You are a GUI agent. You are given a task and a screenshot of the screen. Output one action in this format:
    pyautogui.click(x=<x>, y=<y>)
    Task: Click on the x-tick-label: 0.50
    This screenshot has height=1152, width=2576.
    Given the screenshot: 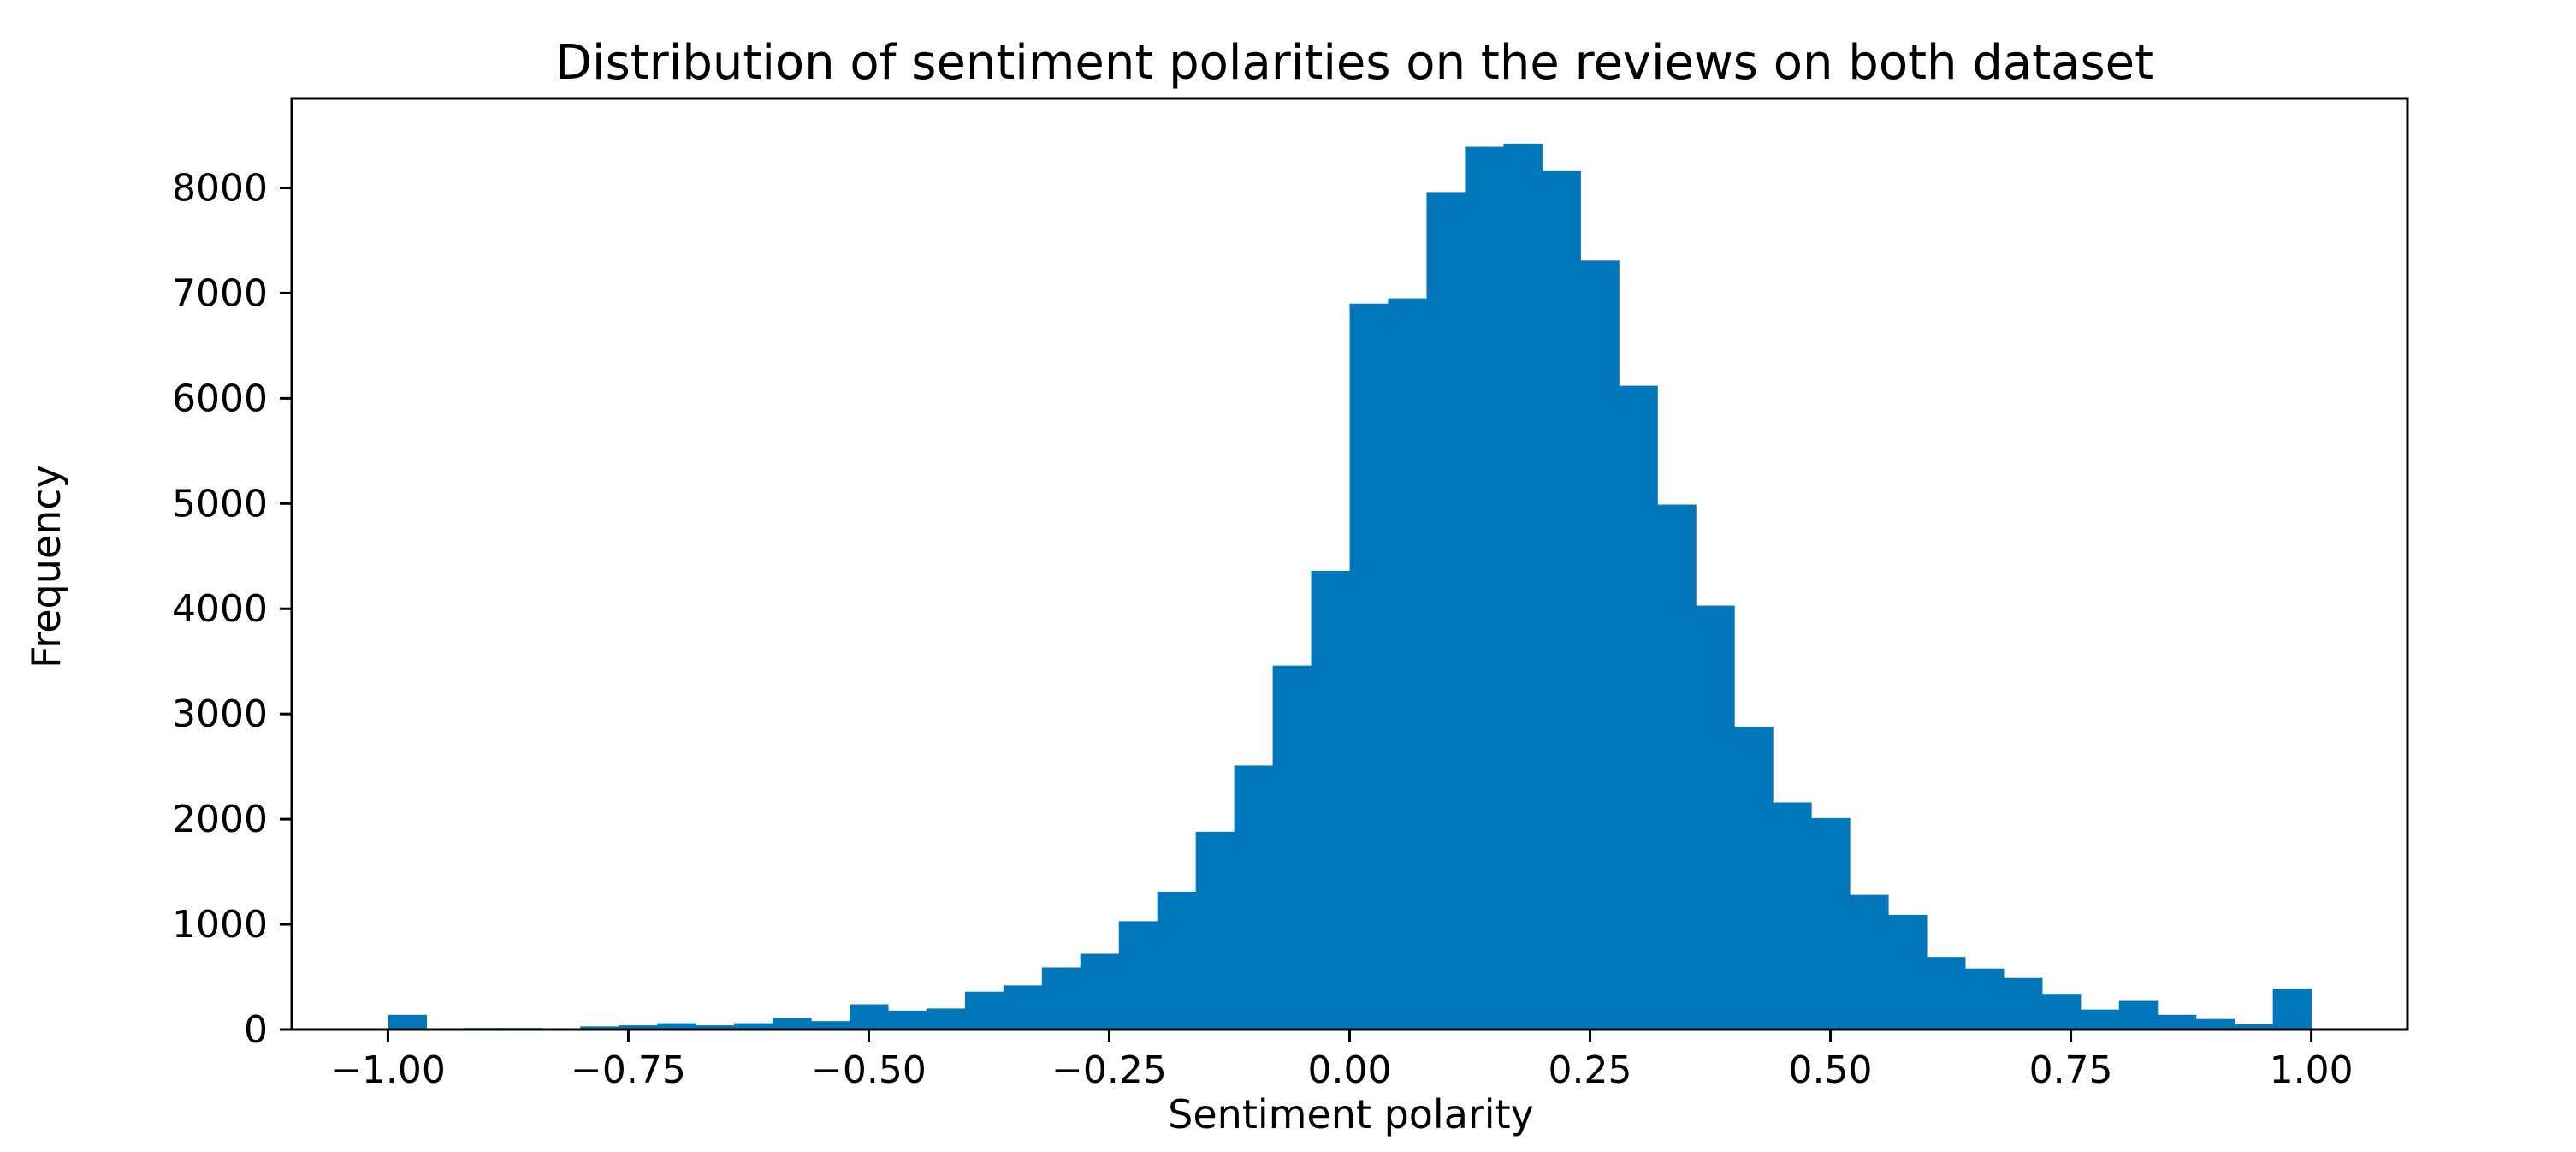 What is the action you would take?
    pyautogui.click(x=1831, y=1070)
    